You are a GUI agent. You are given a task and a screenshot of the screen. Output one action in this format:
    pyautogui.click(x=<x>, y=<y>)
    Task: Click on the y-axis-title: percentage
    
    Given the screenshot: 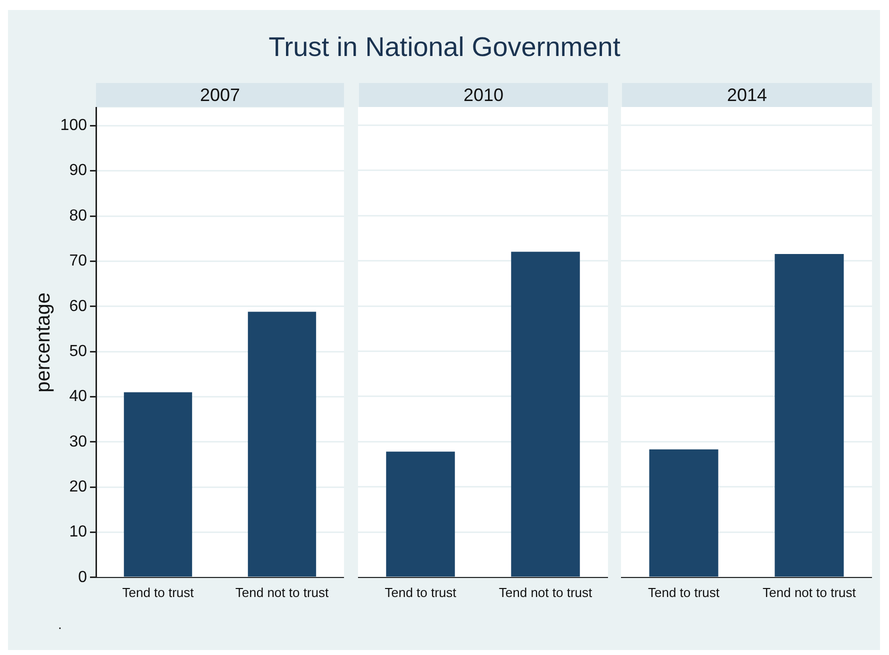 What is the action you would take?
    pyautogui.click(x=43, y=342)
    